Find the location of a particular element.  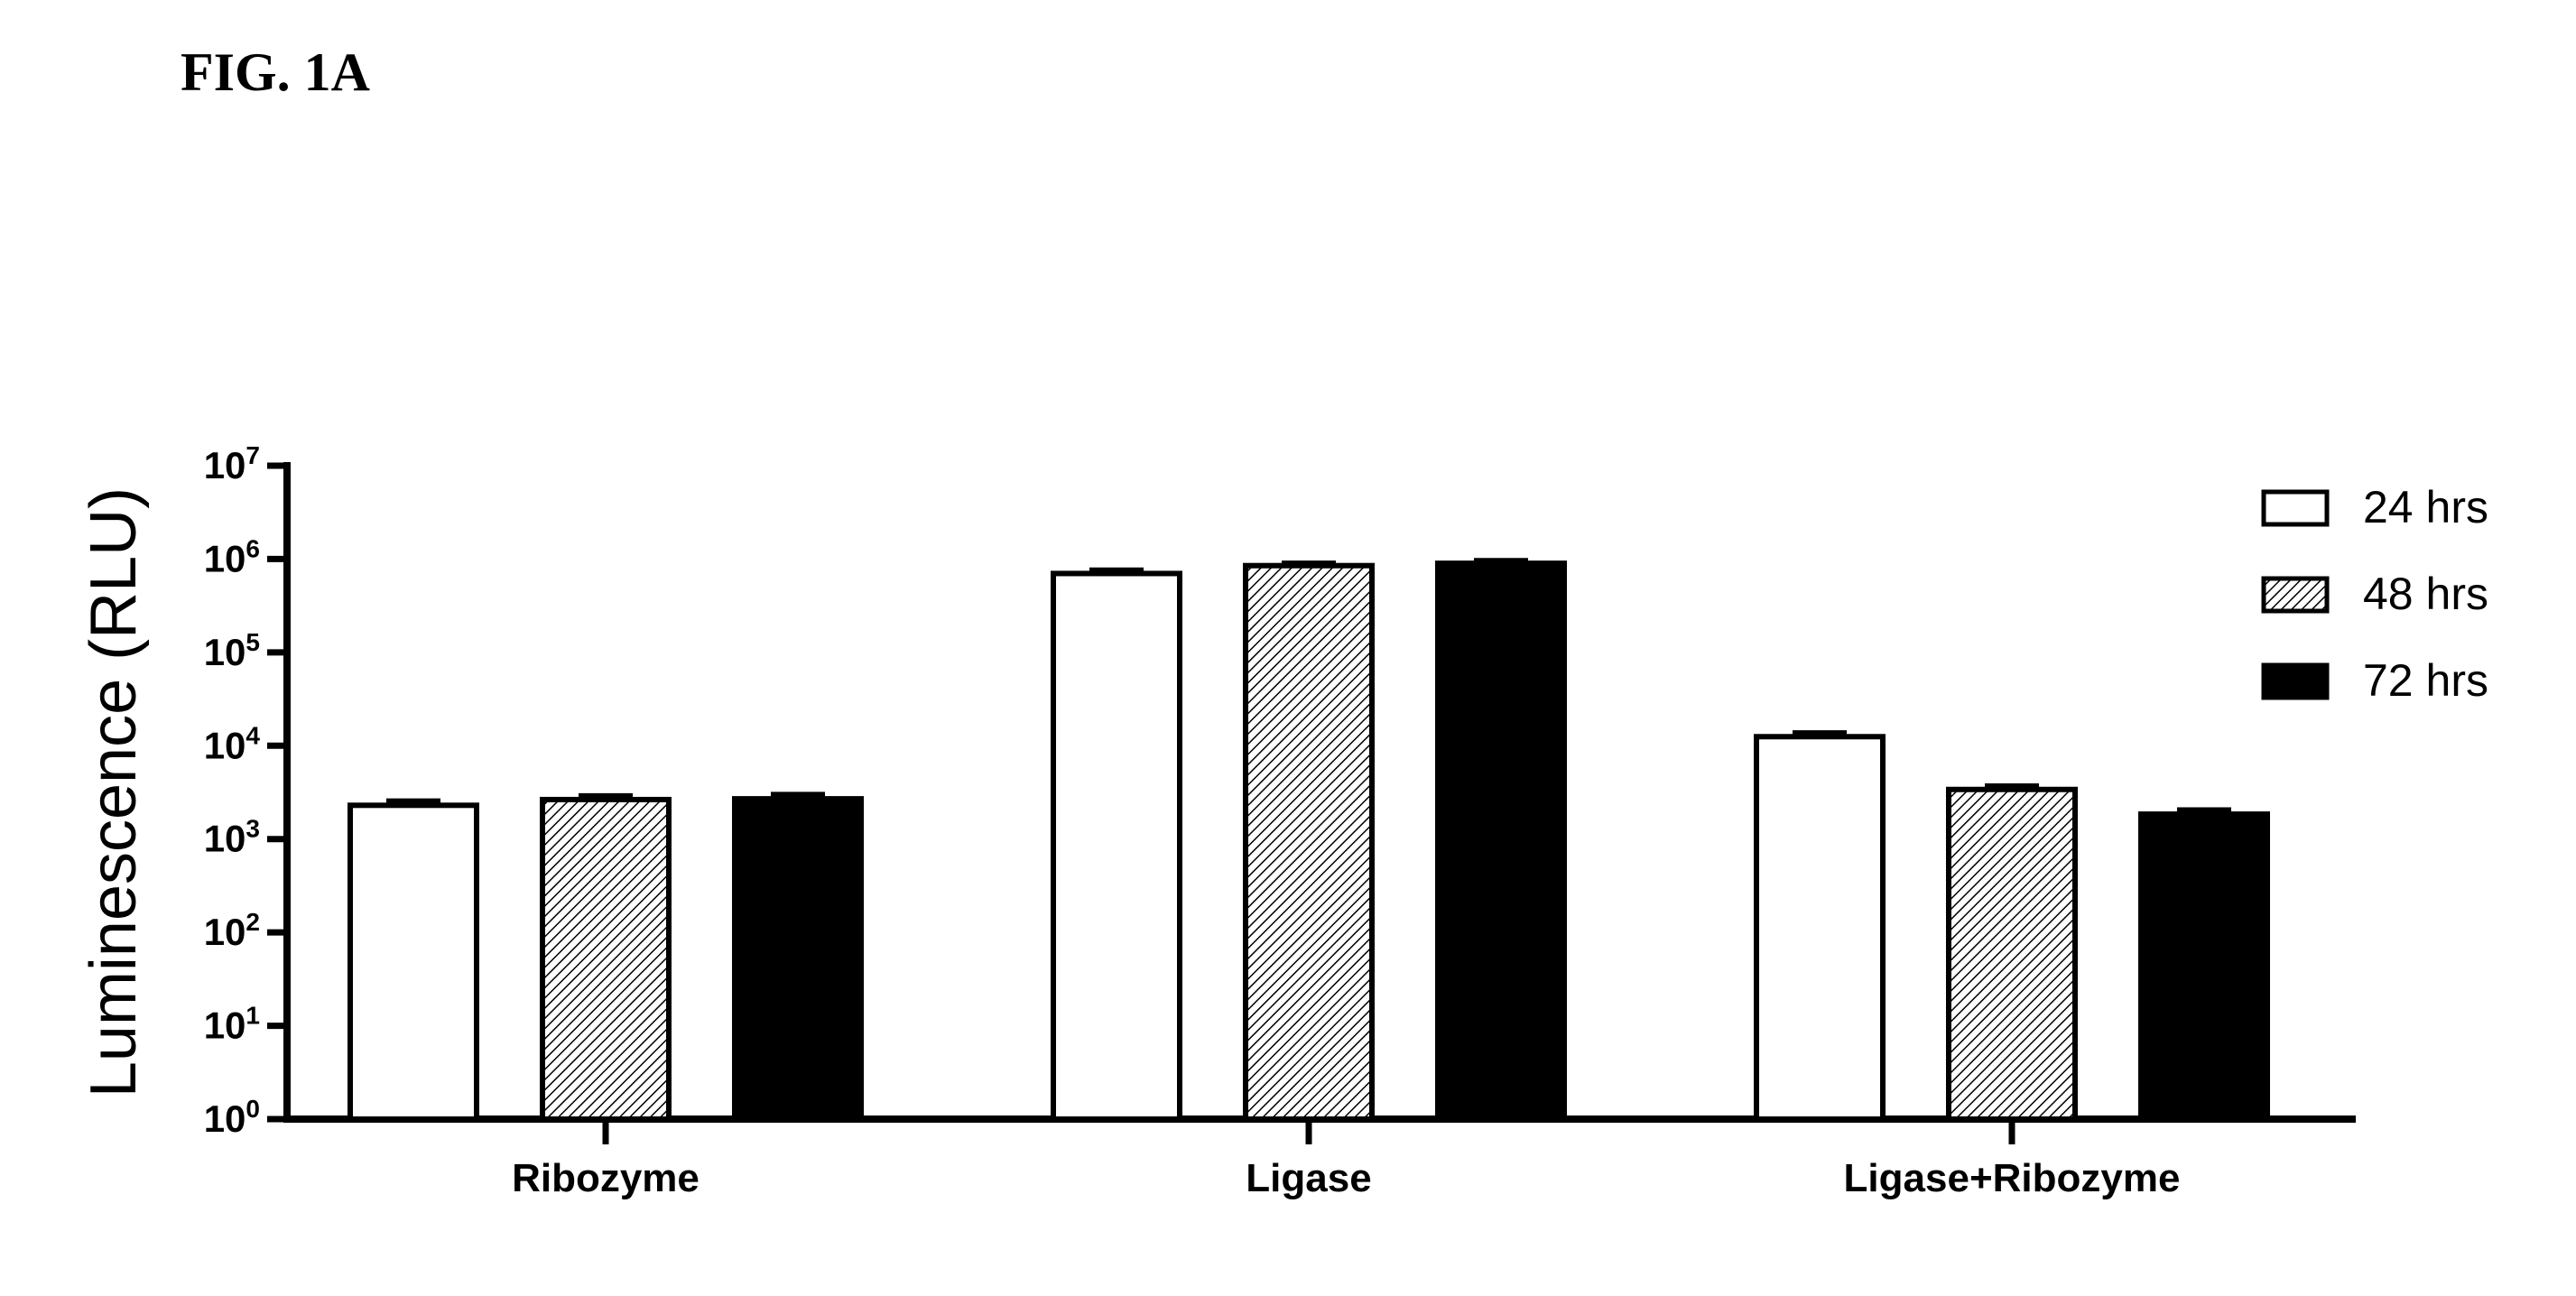

legend-label: 48 hrs is located at coordinates (2425, 594).